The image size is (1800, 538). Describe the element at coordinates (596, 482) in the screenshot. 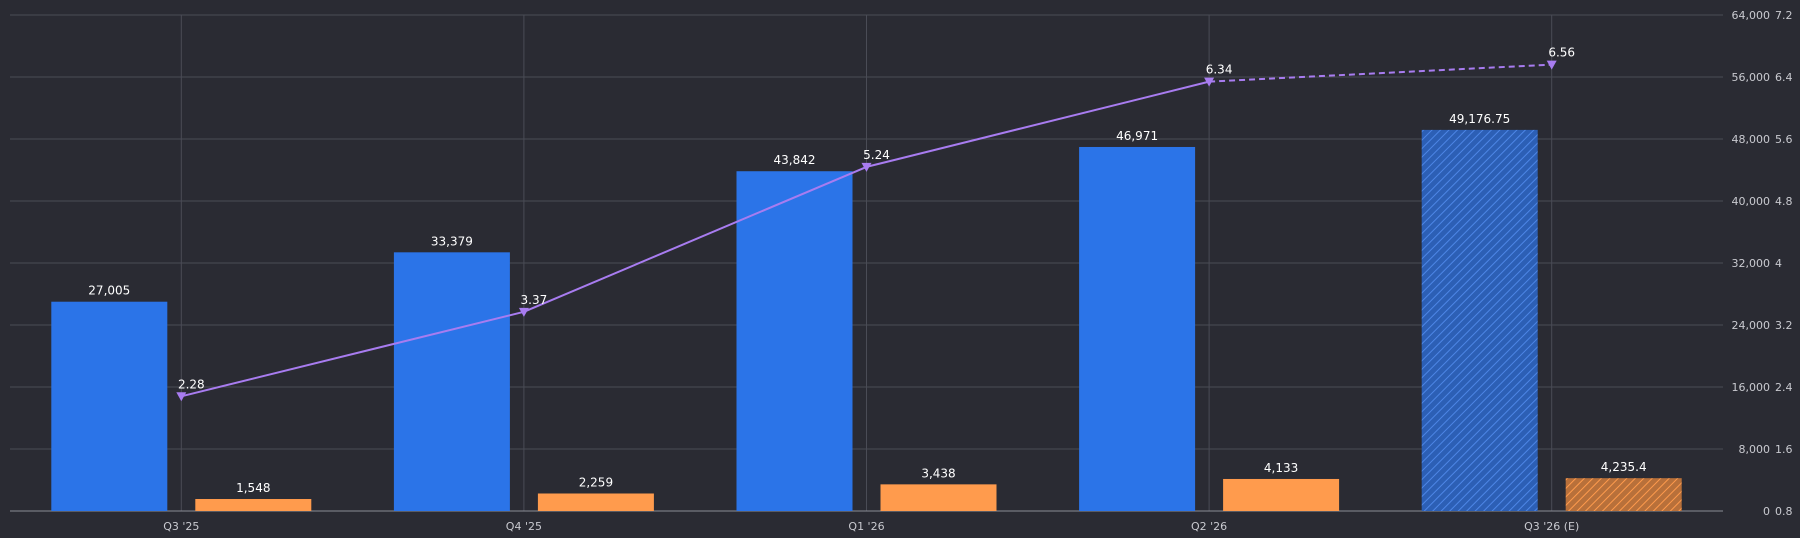

I see `bar-data-label: 2,259` at that location.